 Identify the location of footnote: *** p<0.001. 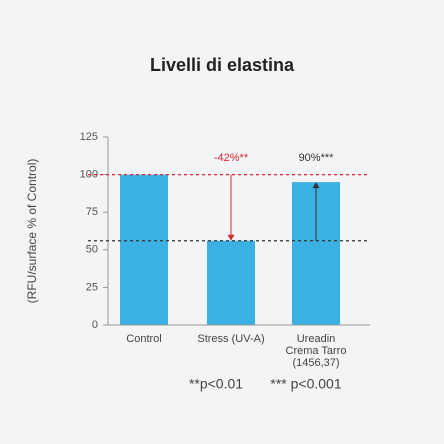
(305, 384).